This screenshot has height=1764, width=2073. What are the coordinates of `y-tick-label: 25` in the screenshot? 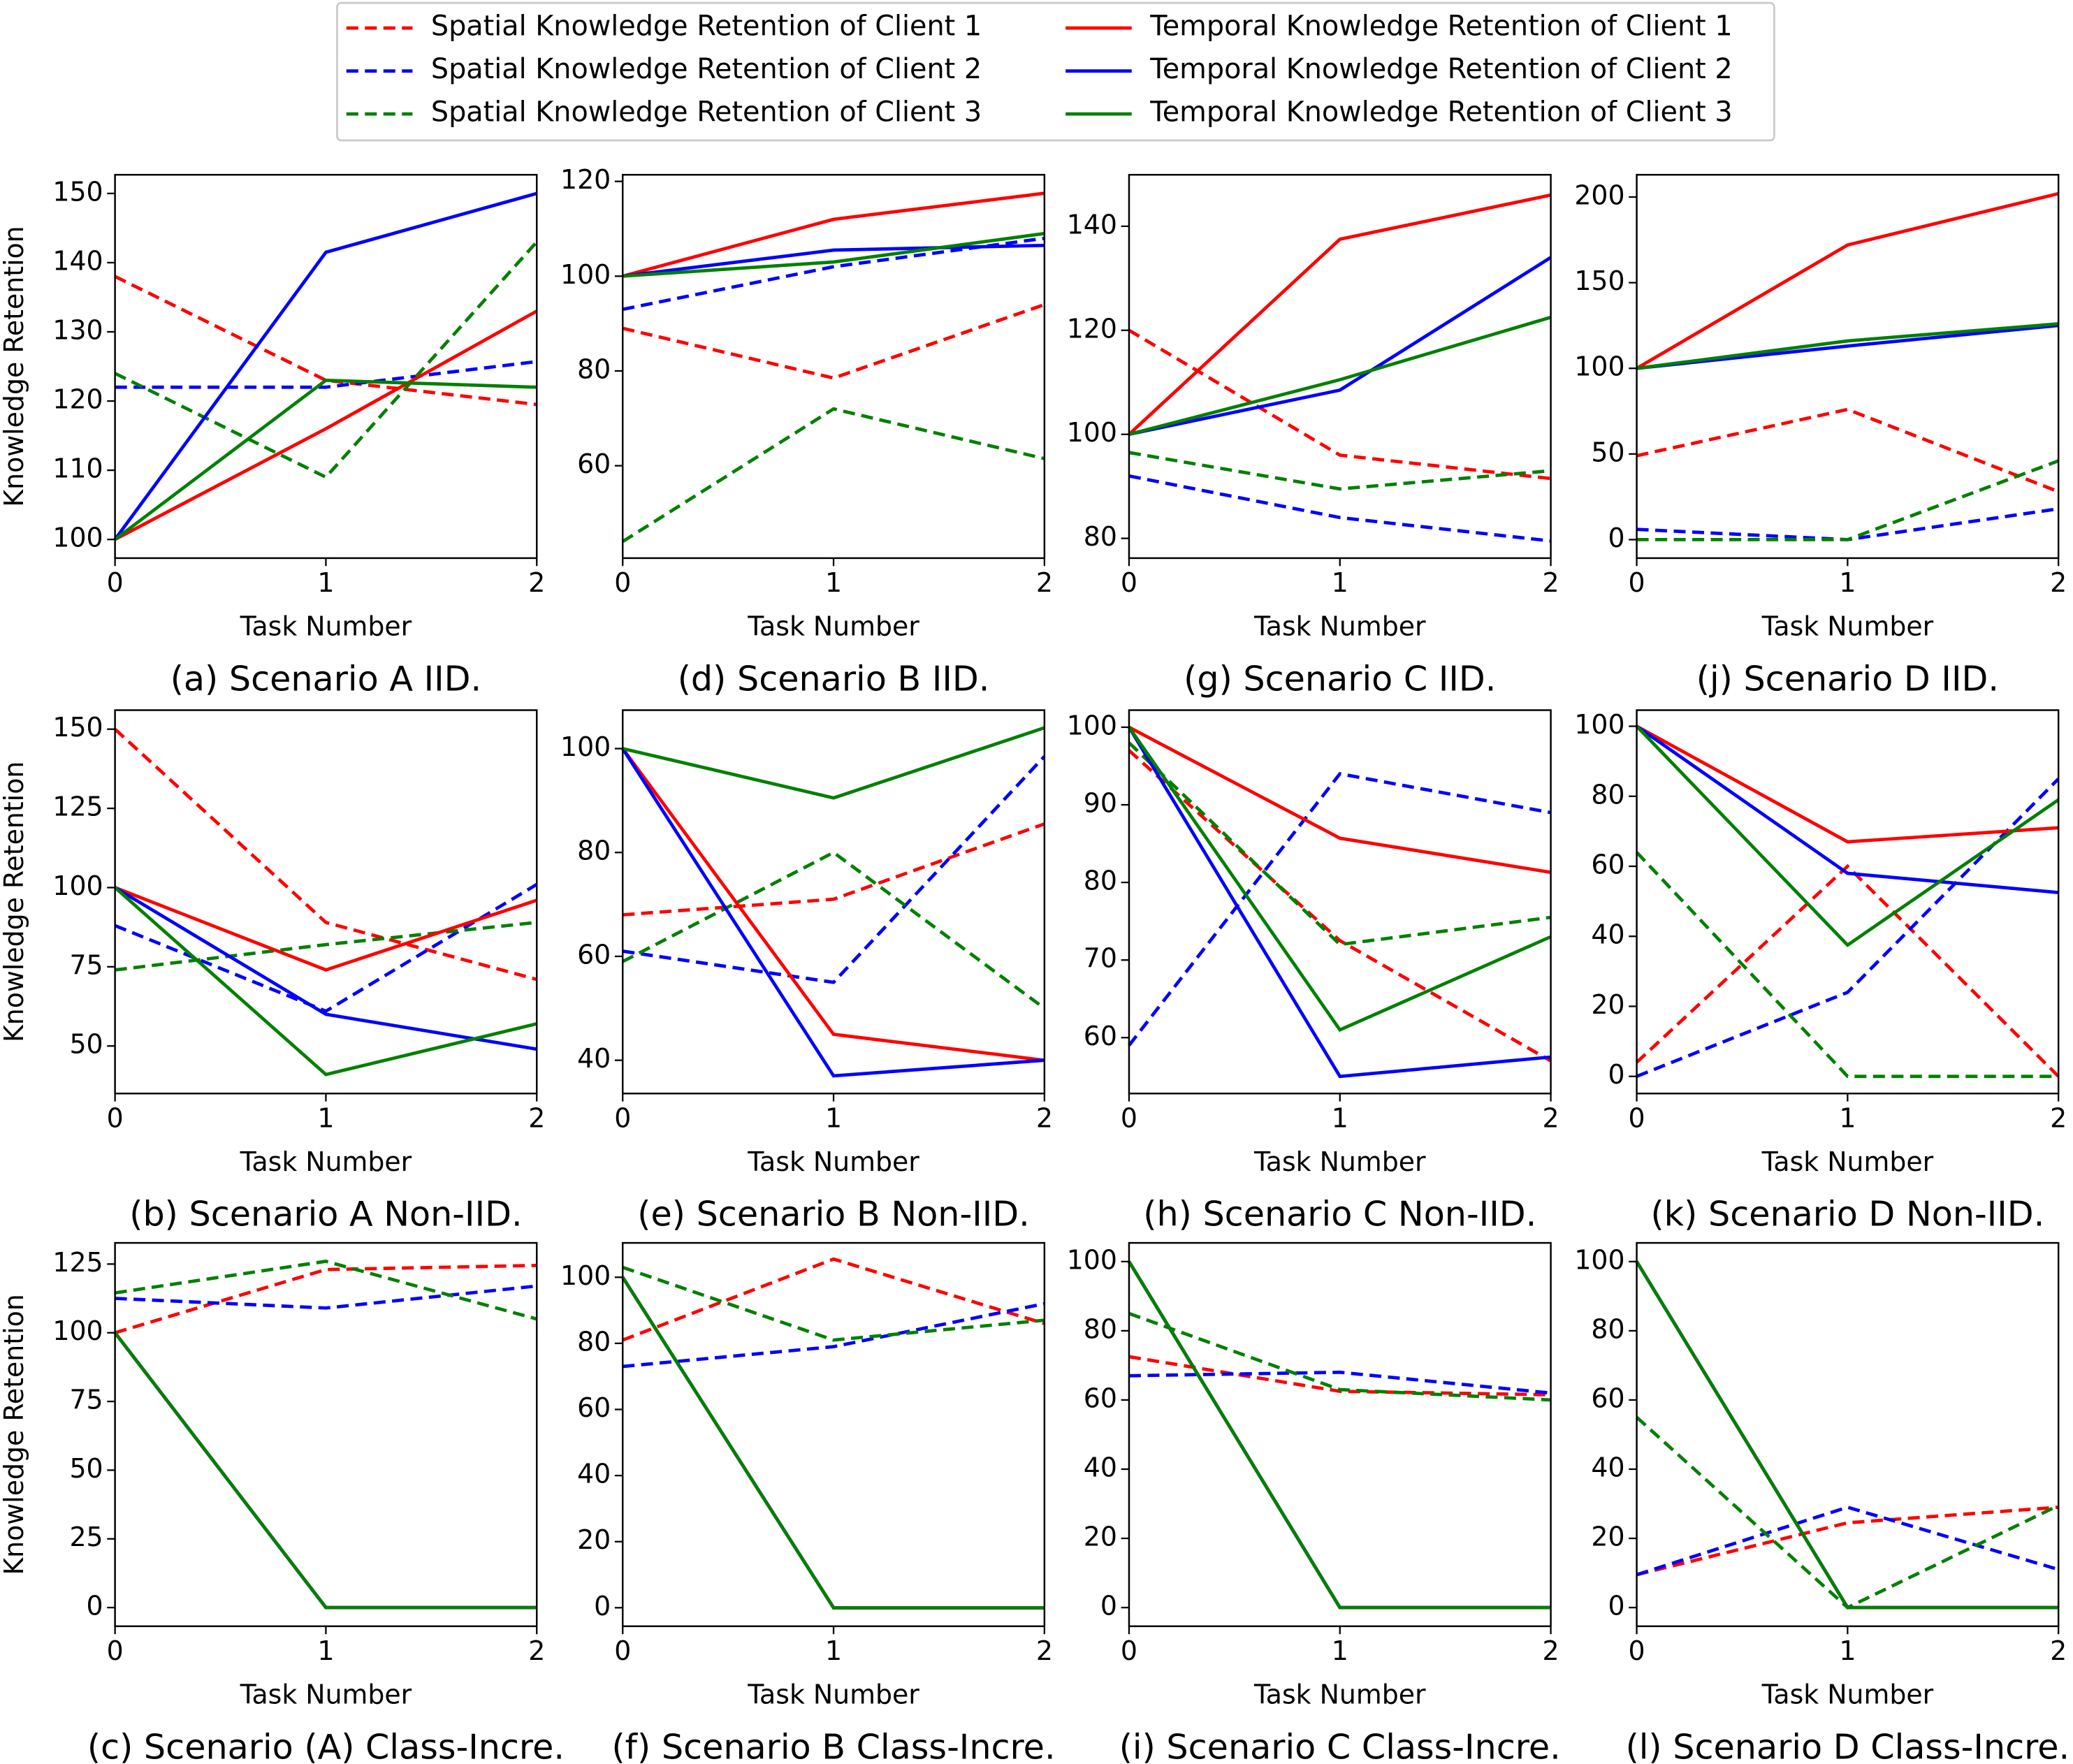 It's located at (86, 1537).